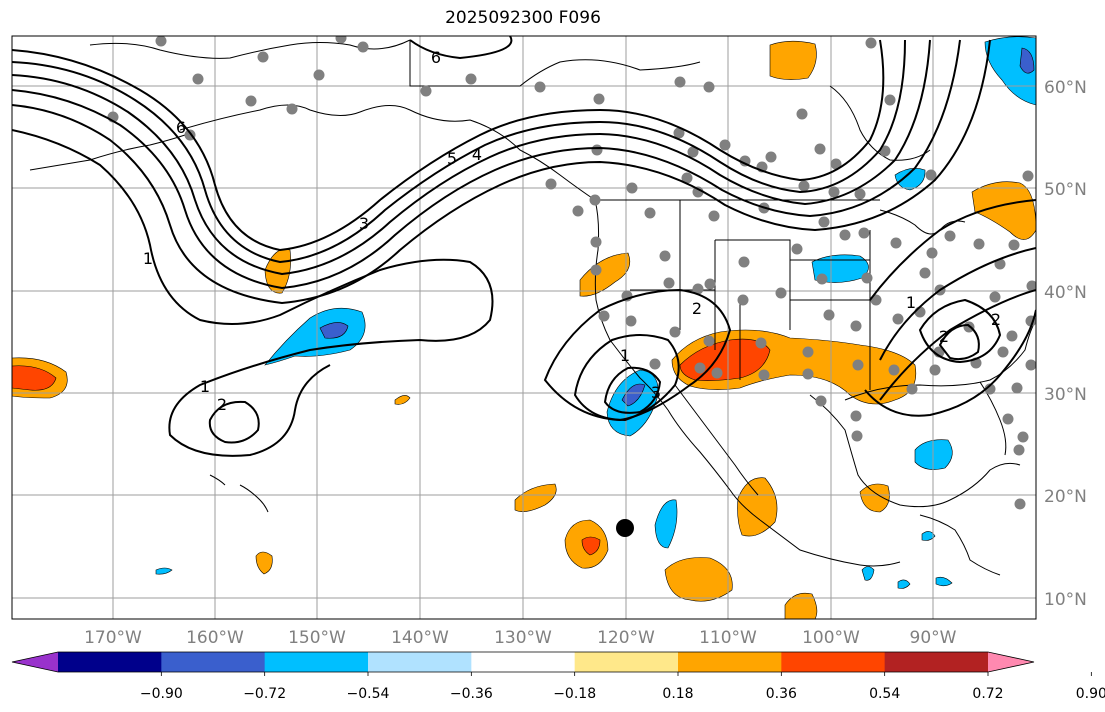 This screenshot has height=712, width=1105. I want to click on colorbar-tick-label: 0.18, so click(677, 694).